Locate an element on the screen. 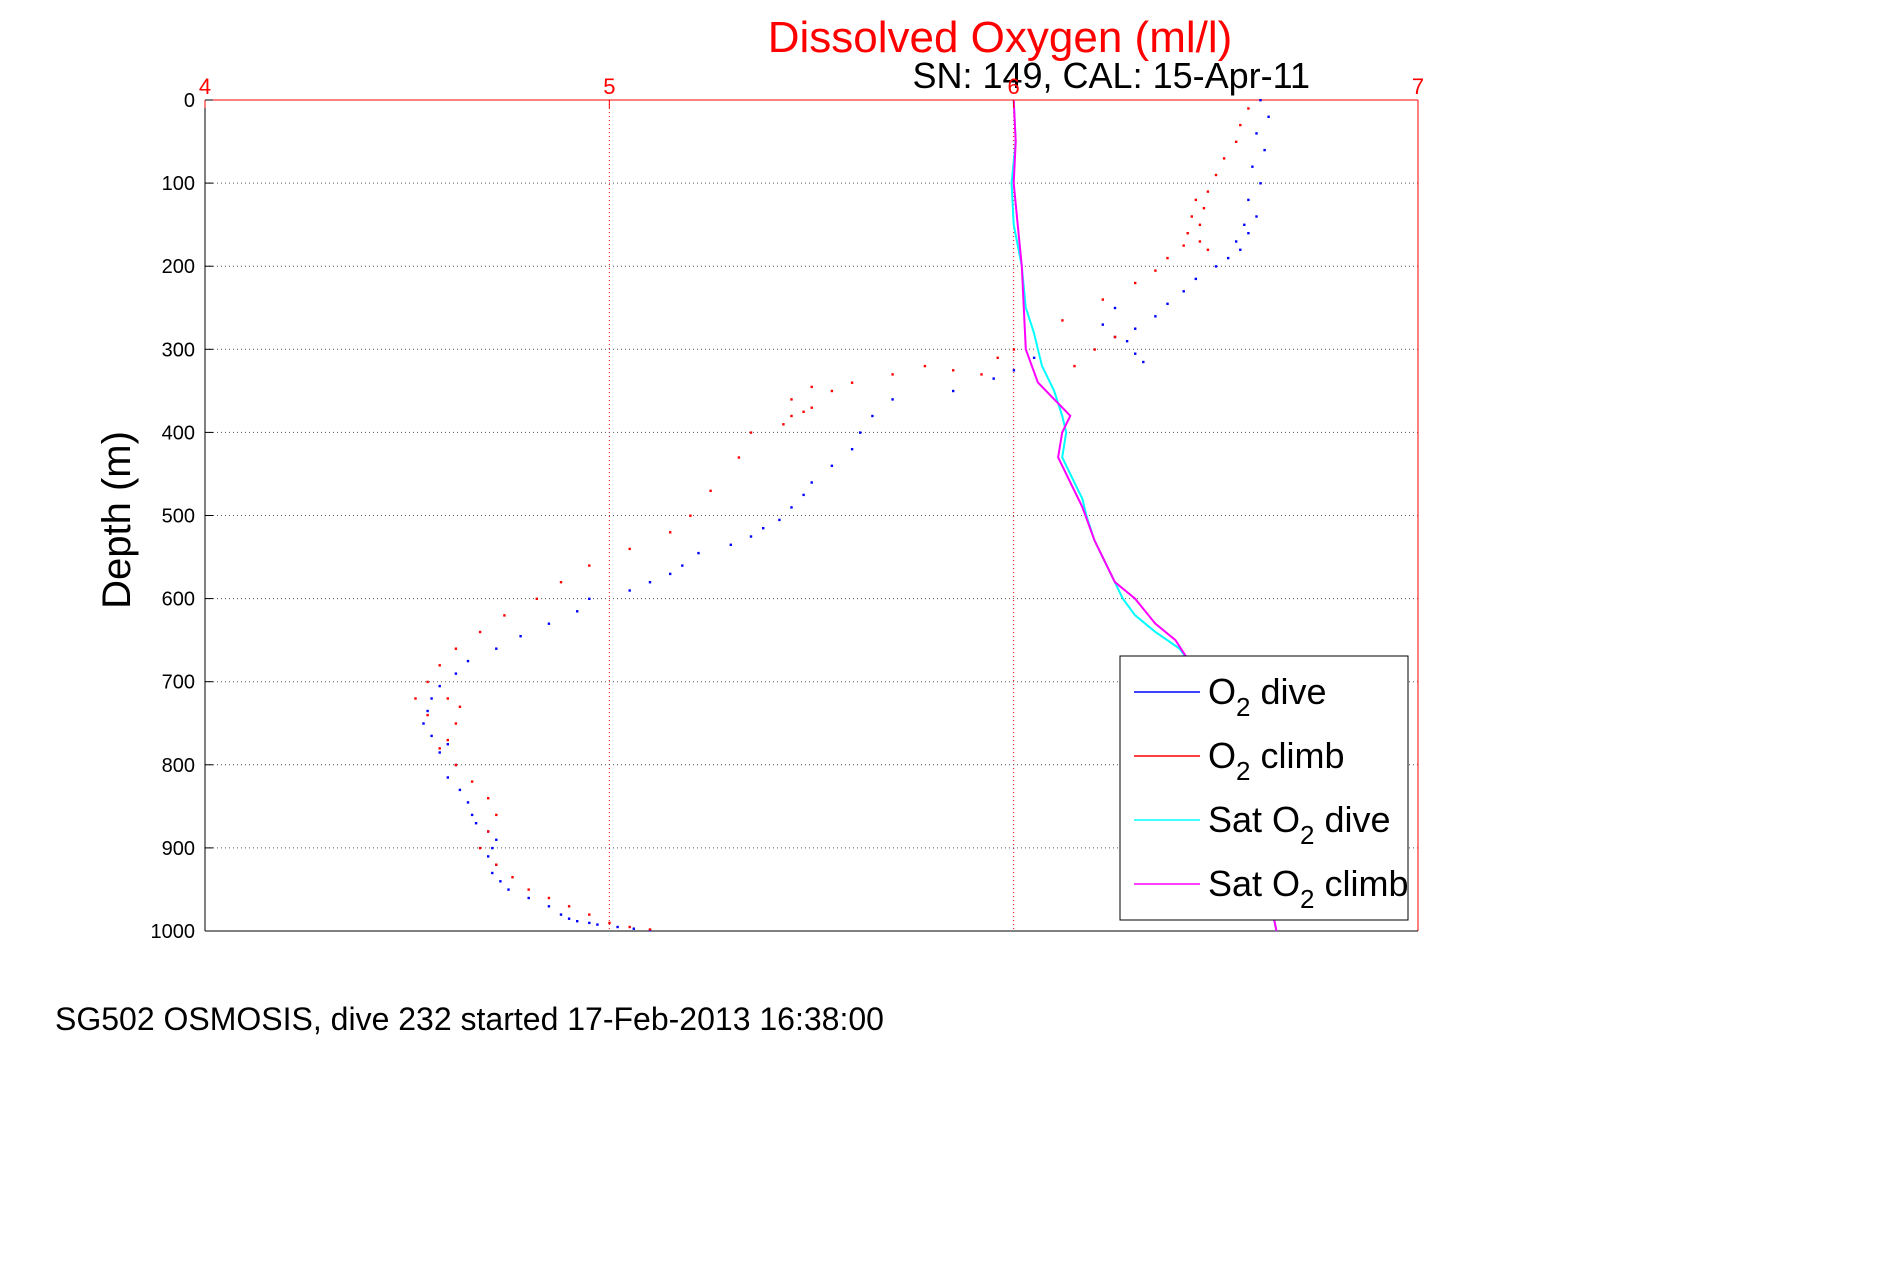 The height and width of the screenshot is (1262, 1891). y-axis-label: Depth (m) is located at coordinates (117, 520).